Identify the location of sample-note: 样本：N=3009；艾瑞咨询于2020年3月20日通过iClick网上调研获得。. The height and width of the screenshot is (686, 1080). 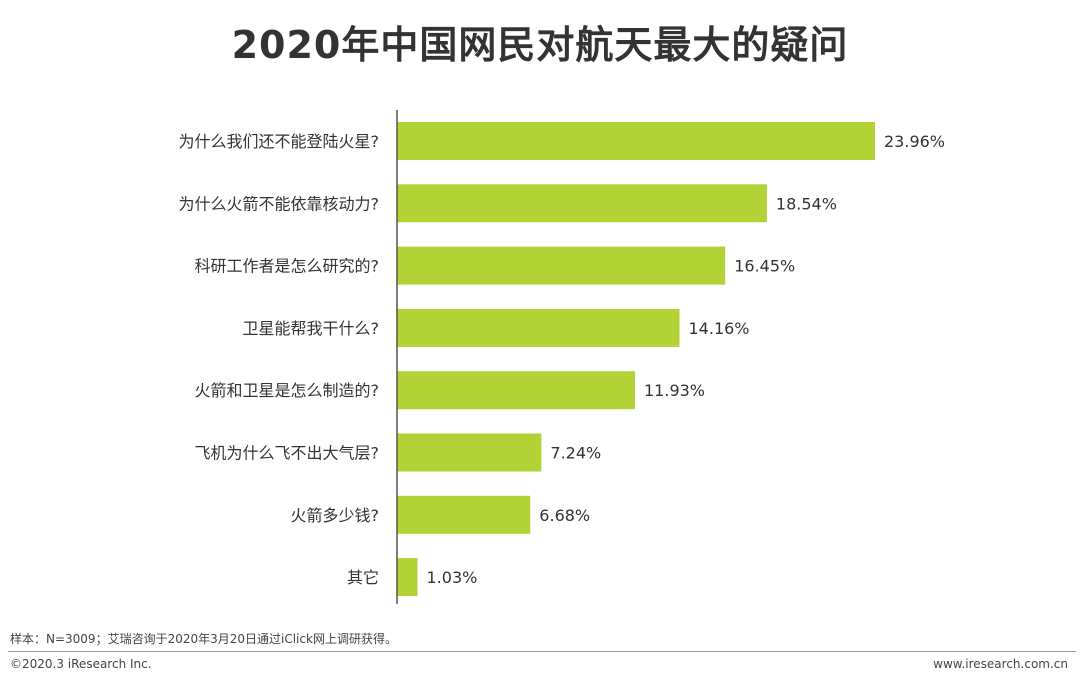
(203, 639).